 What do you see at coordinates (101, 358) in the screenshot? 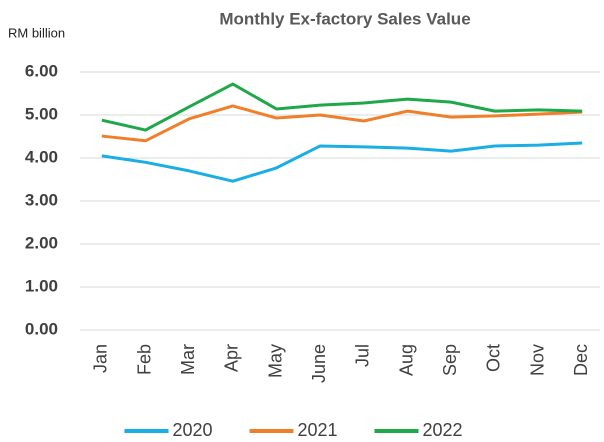
I see `x-tick-label: Jan` at bounding box center [101, 358].